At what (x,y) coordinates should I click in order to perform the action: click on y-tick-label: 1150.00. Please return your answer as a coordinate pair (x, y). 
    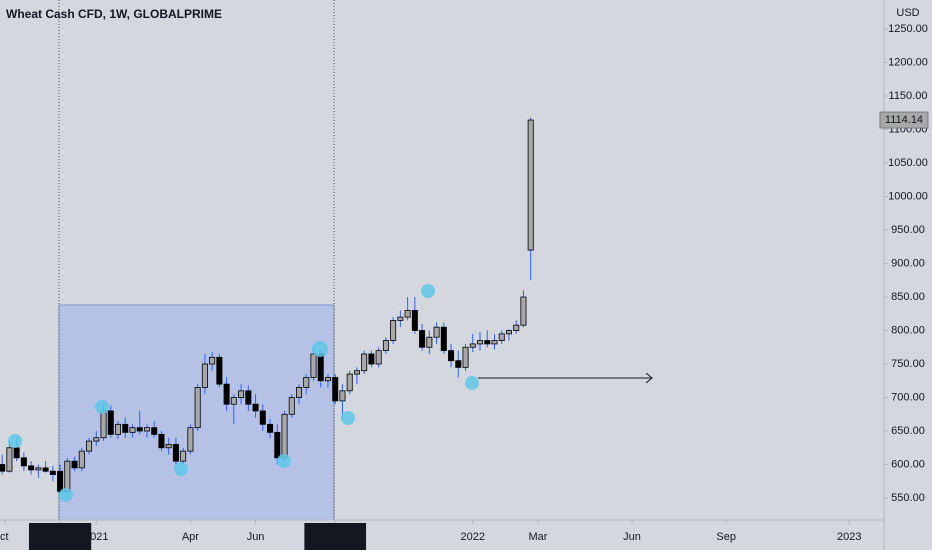
    Looking at the image, I should click on (908, 96).